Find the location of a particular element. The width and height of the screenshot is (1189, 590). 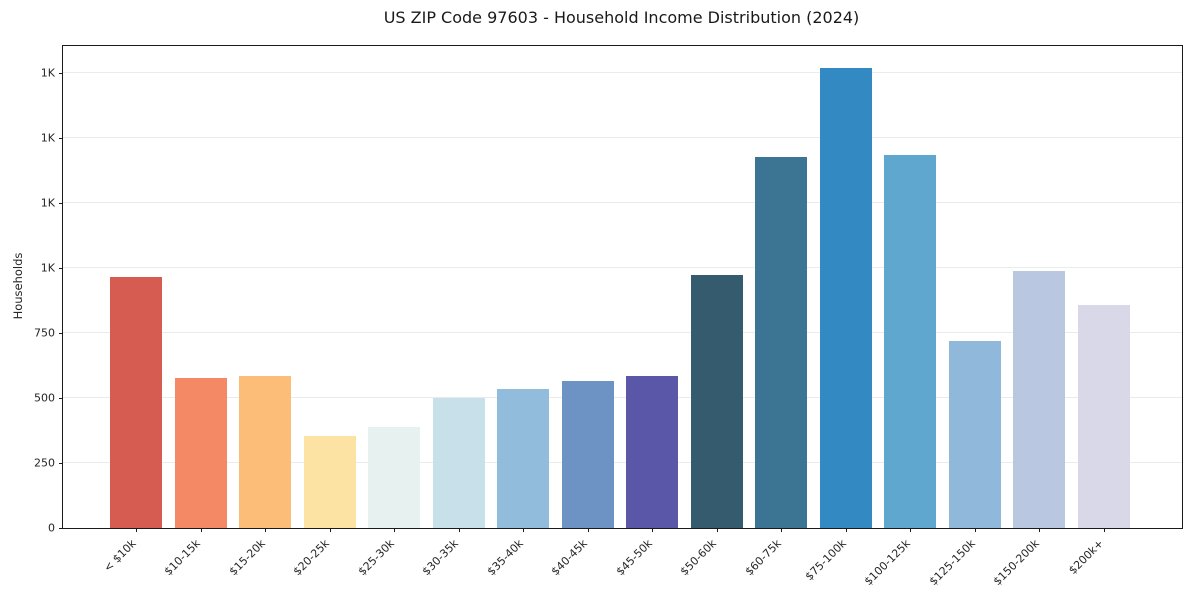

y-tick-label-2: 500 is located at coordinates (44, 398).